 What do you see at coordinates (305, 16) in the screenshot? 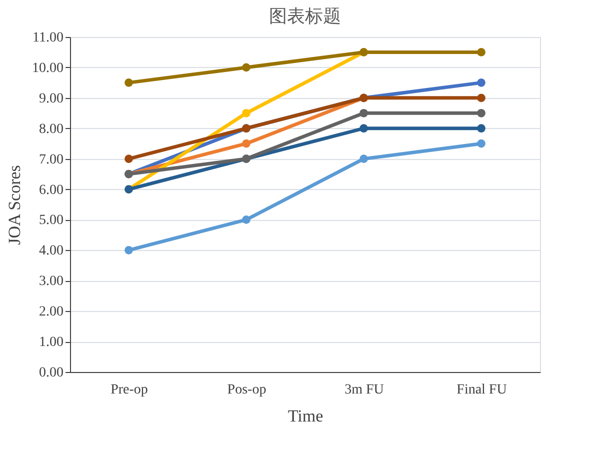
I see `chart-title: 图表标题` at bounding box center [305, 16].